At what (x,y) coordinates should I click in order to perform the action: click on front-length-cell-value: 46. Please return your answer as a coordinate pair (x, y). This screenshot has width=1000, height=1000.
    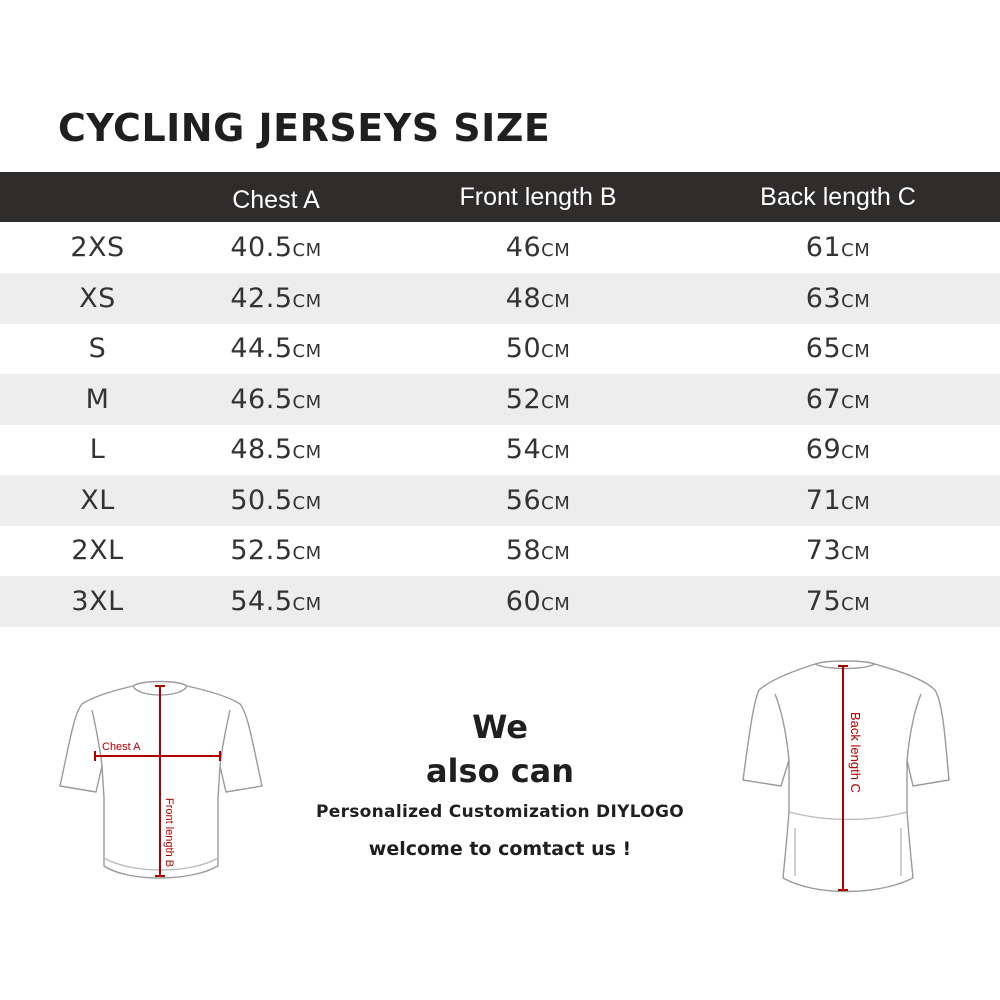
    Looking at the image, I should click on (523, 247).